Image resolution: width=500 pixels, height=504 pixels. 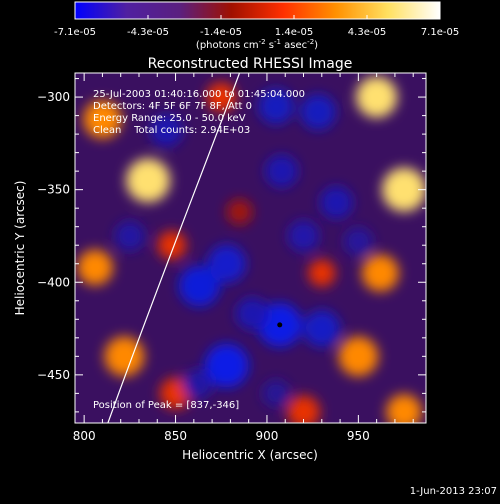 I want to click on x-tick-label: 800, so click(x=84, y=436).